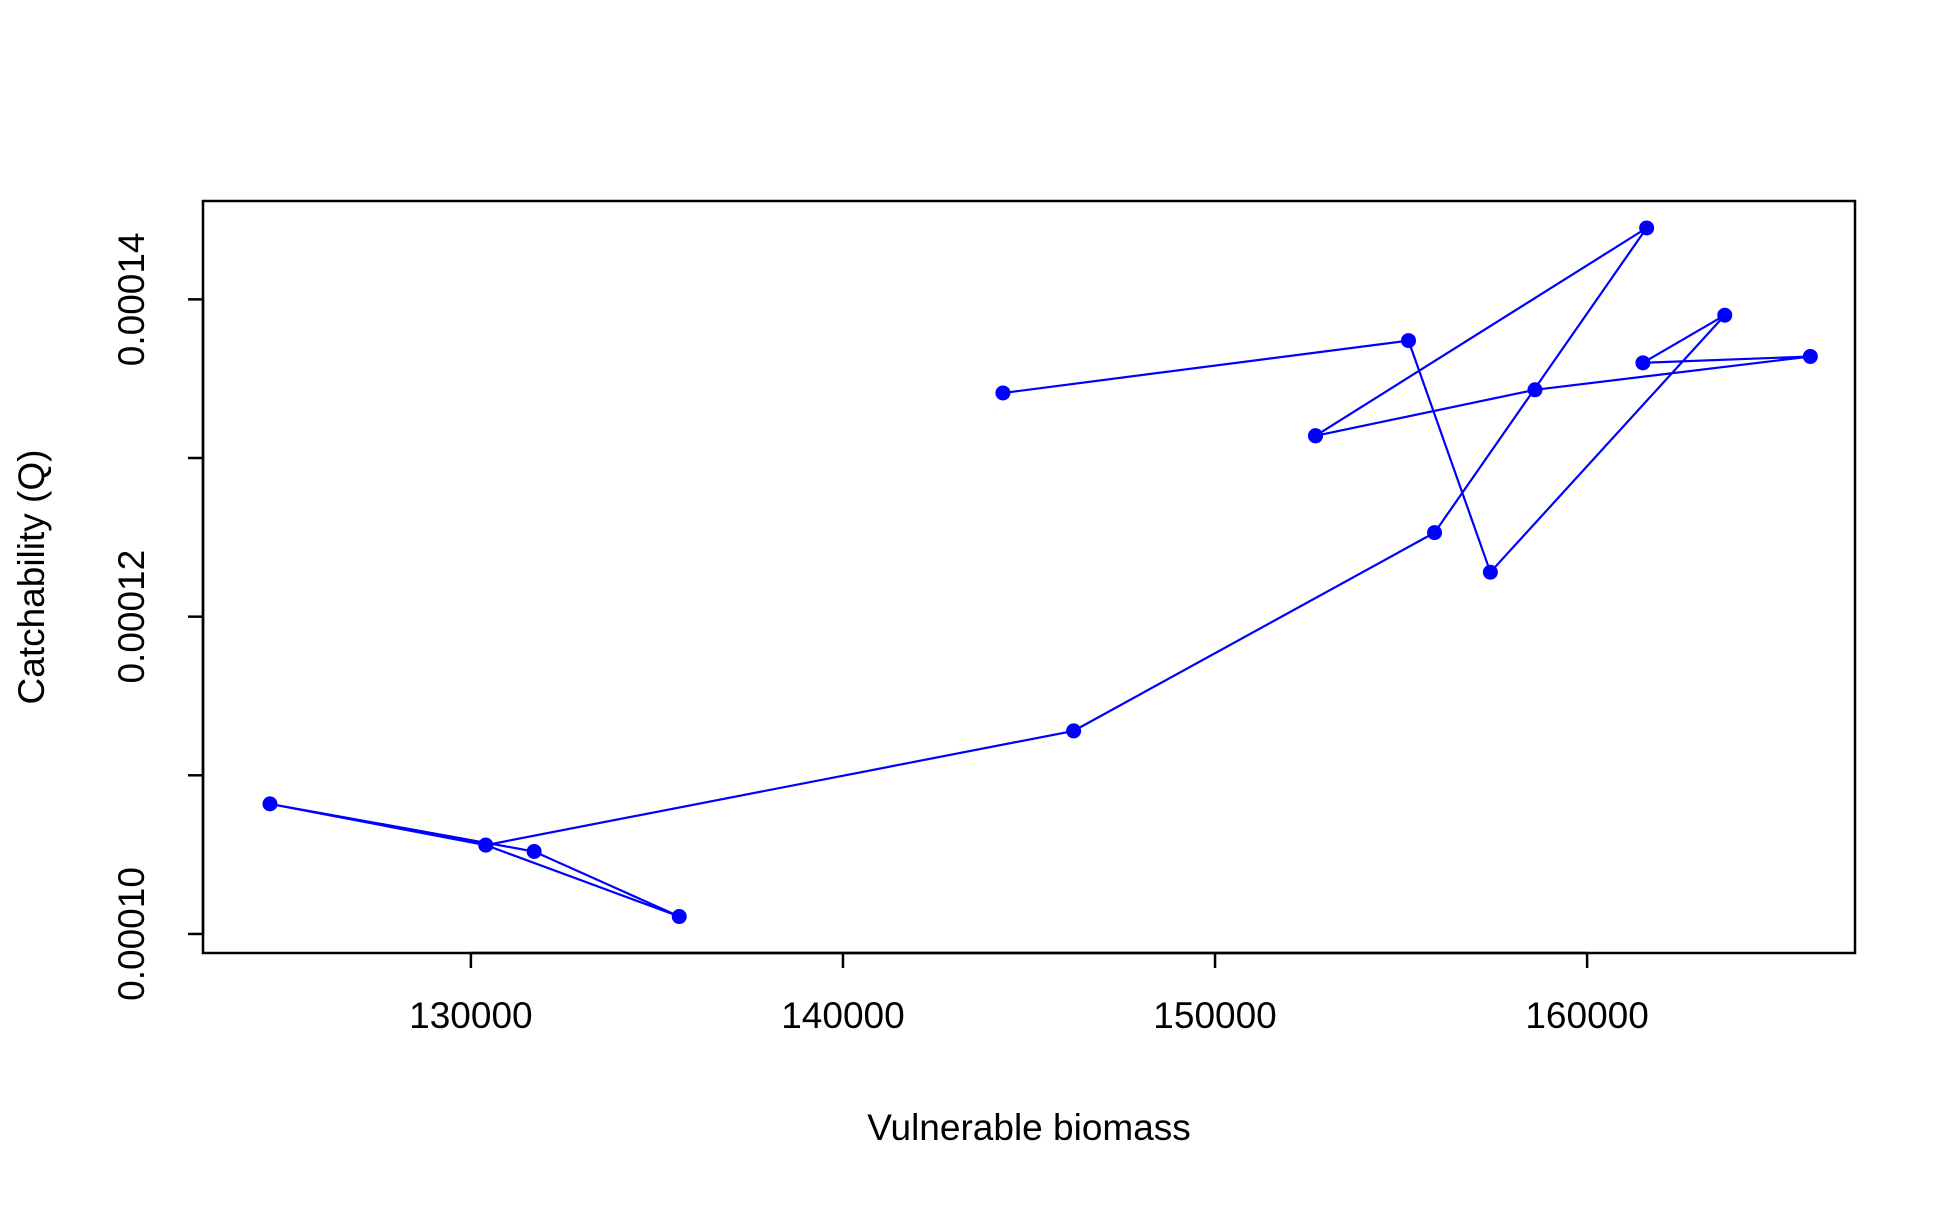  Describe the element at coordinates (842, 1015) in the screenshot. I see `x-tick-label: 140000` at that location.